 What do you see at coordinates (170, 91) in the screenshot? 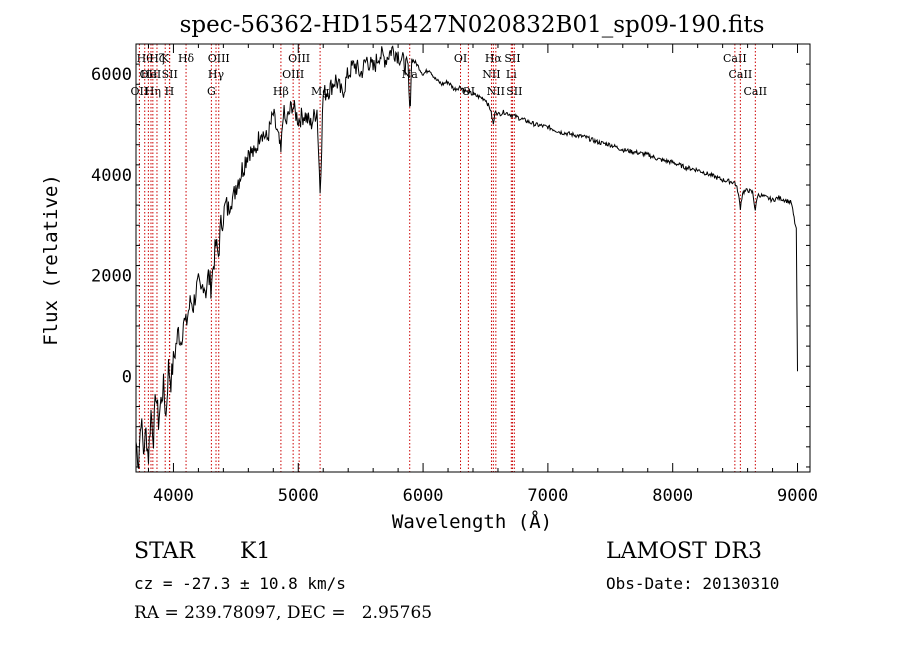
I see `line-marker-label: H` at bounding box center [170, 91].